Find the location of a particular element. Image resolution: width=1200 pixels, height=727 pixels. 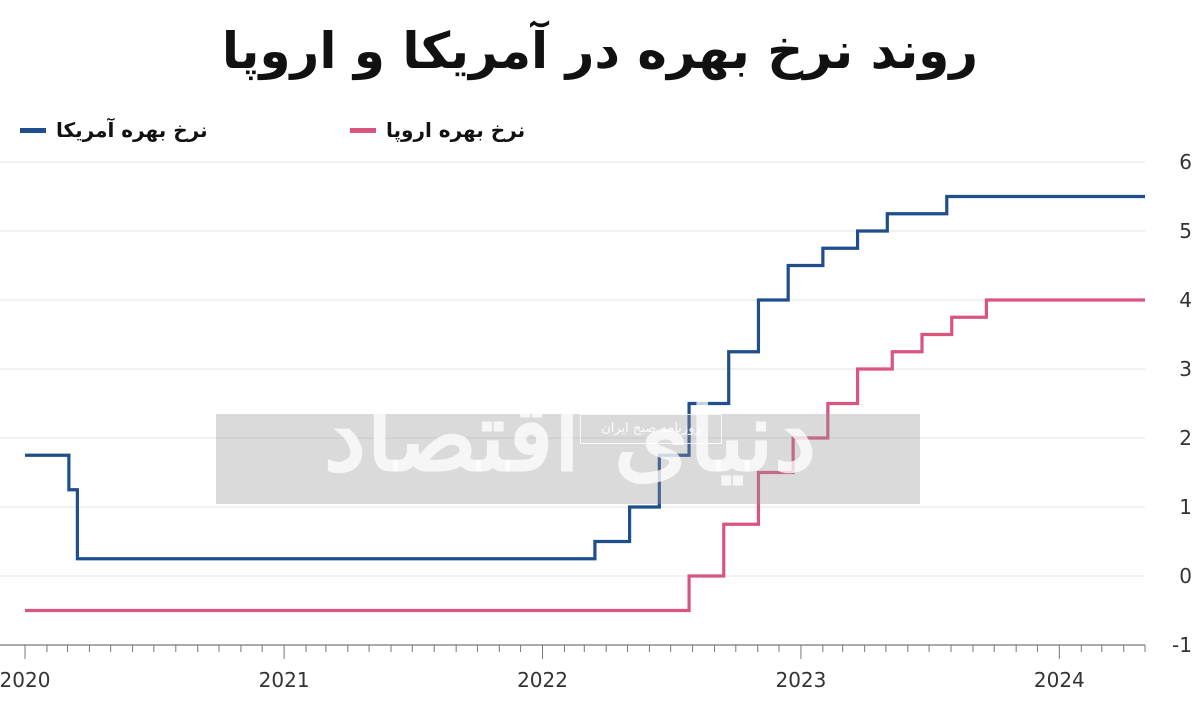

y-tick-label: 2 is located at coordinates (1185, 438).